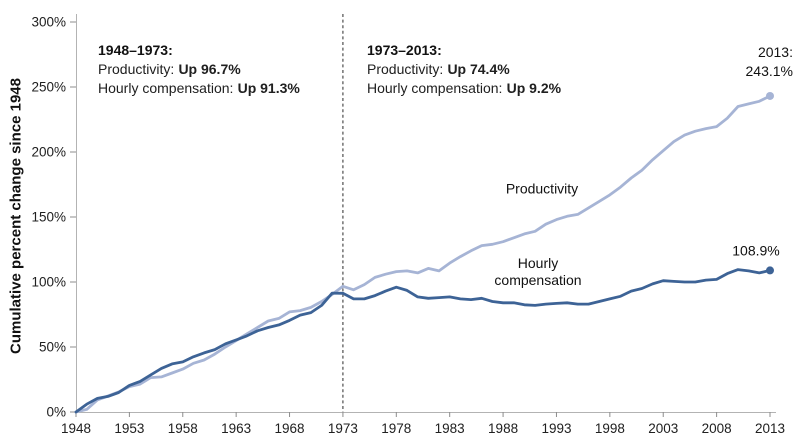 The height and width of the screenshot is (443, 800). Describe the element at coordinates (343, 428) in the screenshot. I see `x-tick-label: 1973` at that location.